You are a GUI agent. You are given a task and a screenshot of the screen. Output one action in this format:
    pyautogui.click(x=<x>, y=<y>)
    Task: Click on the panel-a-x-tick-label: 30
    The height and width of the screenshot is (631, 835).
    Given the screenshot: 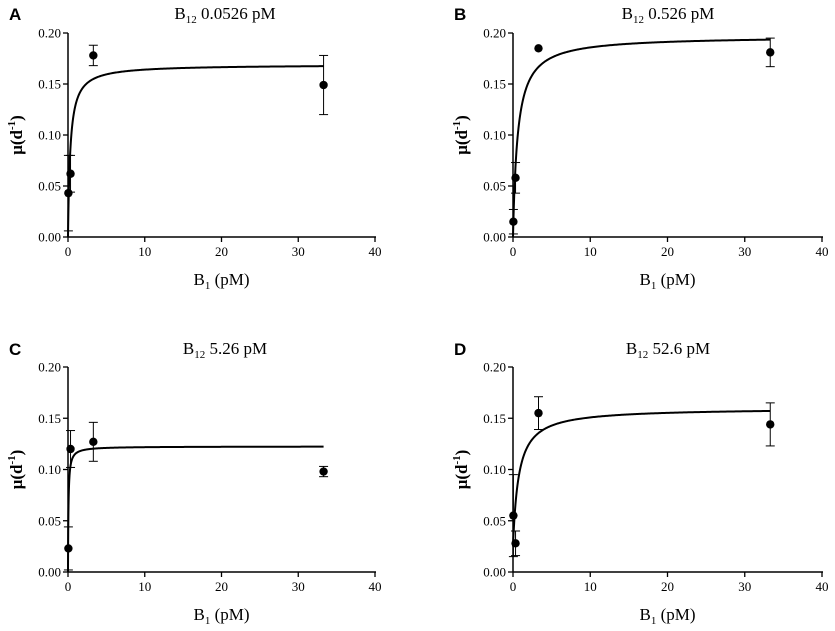 What is the action you would take?
    pyautogui.click(x=298, y=251)
    